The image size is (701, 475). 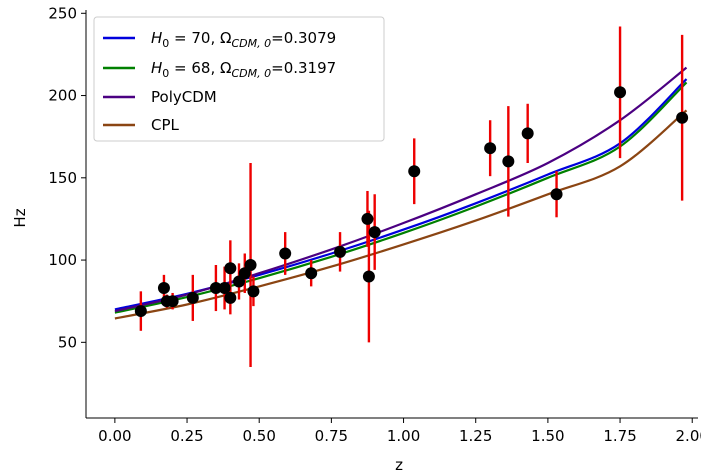 What do you see at coordinates (62, 13) in the screenshot?
I see `y-tick-label: 250` at bounding box center [62, 13].